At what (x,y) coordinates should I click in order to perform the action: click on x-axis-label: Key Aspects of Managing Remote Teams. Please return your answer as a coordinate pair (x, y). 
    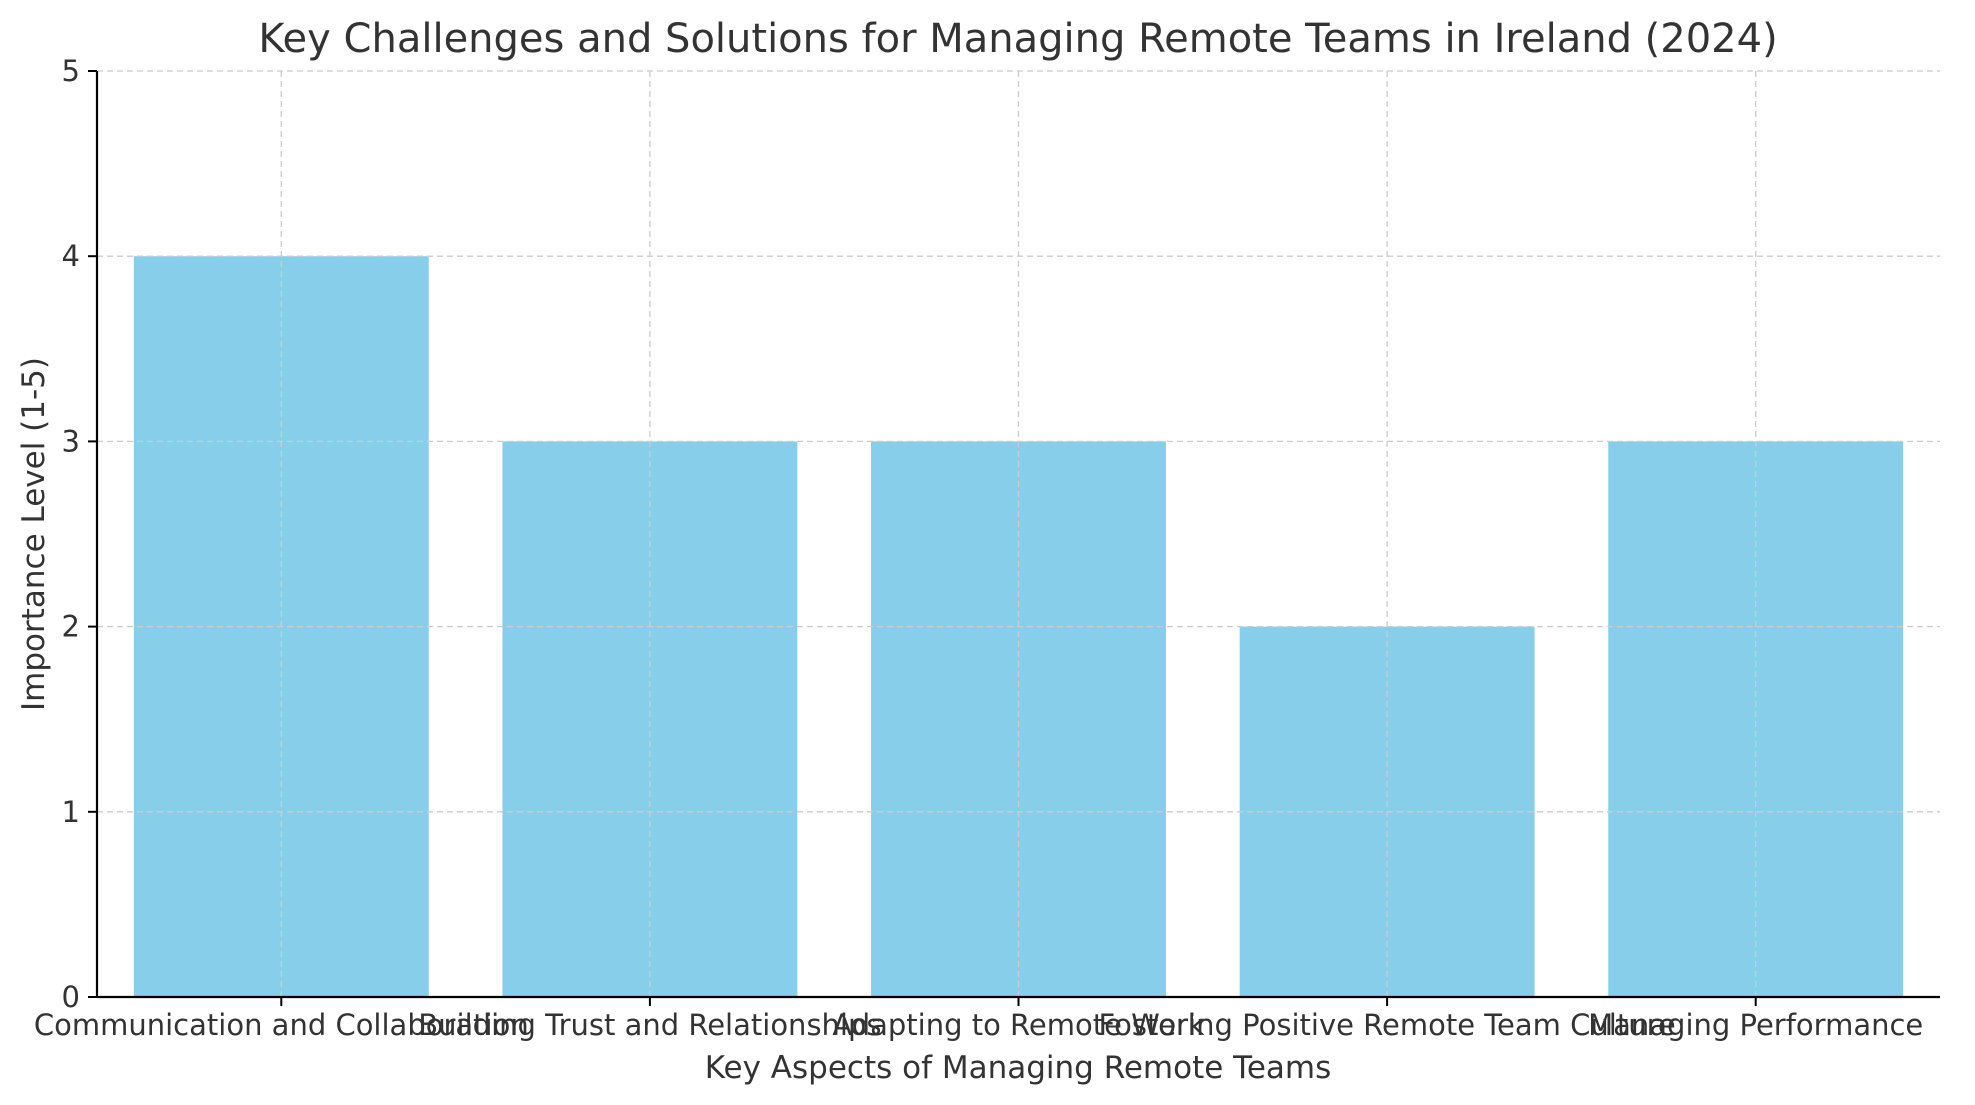
    Looking at the image, I should click on (1018, 1068).